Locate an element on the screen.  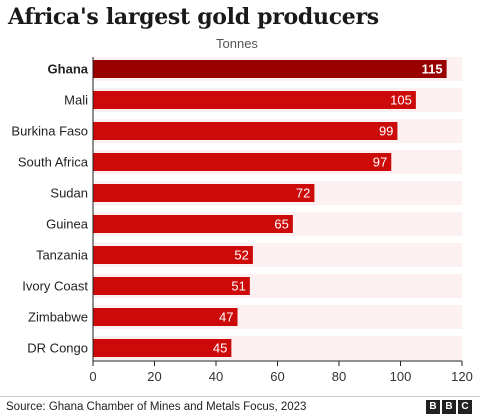
category-label-guinea: Guinea is located at coordinates (67, 224).